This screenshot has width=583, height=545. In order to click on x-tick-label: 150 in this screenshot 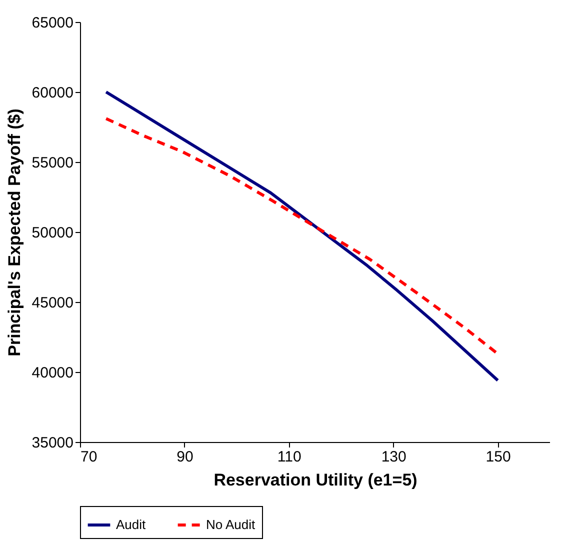, I will do `click(498, 457)`.